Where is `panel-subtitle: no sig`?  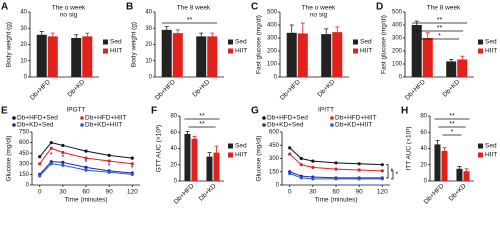
panel-subtitle: no sig is located at coordinates (69, 15).